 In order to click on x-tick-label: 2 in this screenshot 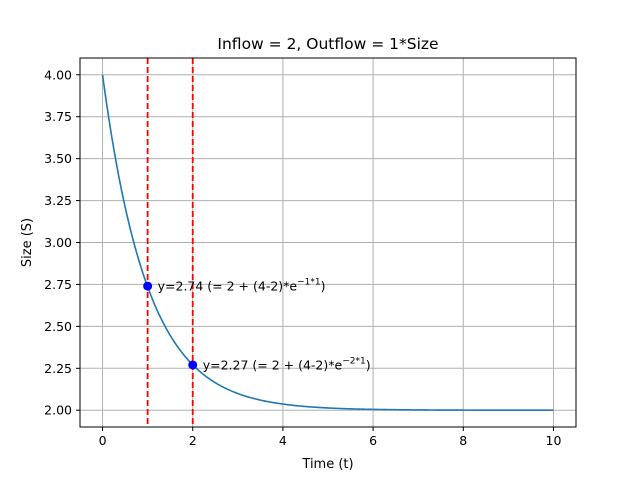, I will do `click(193, 440)`.